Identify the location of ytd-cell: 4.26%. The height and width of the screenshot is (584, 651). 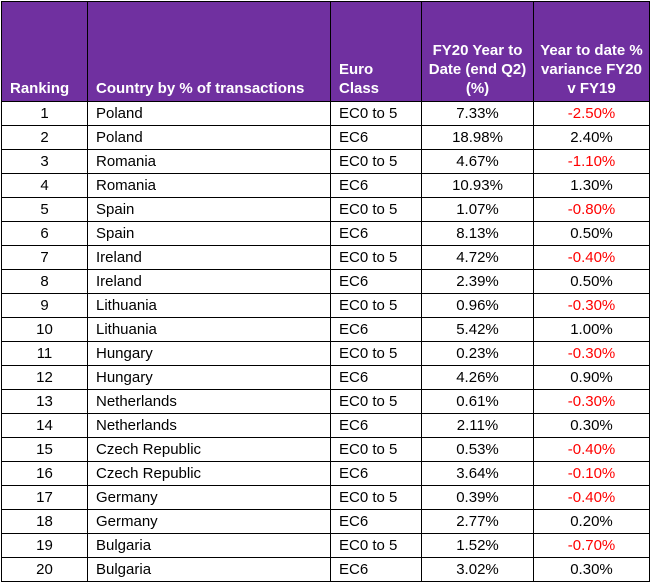
(477, 377).